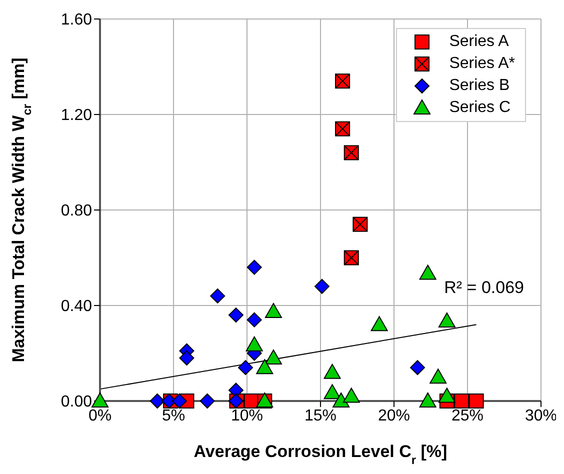 The height and width of the screenshot is (474, 564). What do you see at coordinates (479, 86) in the screenshot?
I see `legend-label: Series B` at bounding box center [479, 86].